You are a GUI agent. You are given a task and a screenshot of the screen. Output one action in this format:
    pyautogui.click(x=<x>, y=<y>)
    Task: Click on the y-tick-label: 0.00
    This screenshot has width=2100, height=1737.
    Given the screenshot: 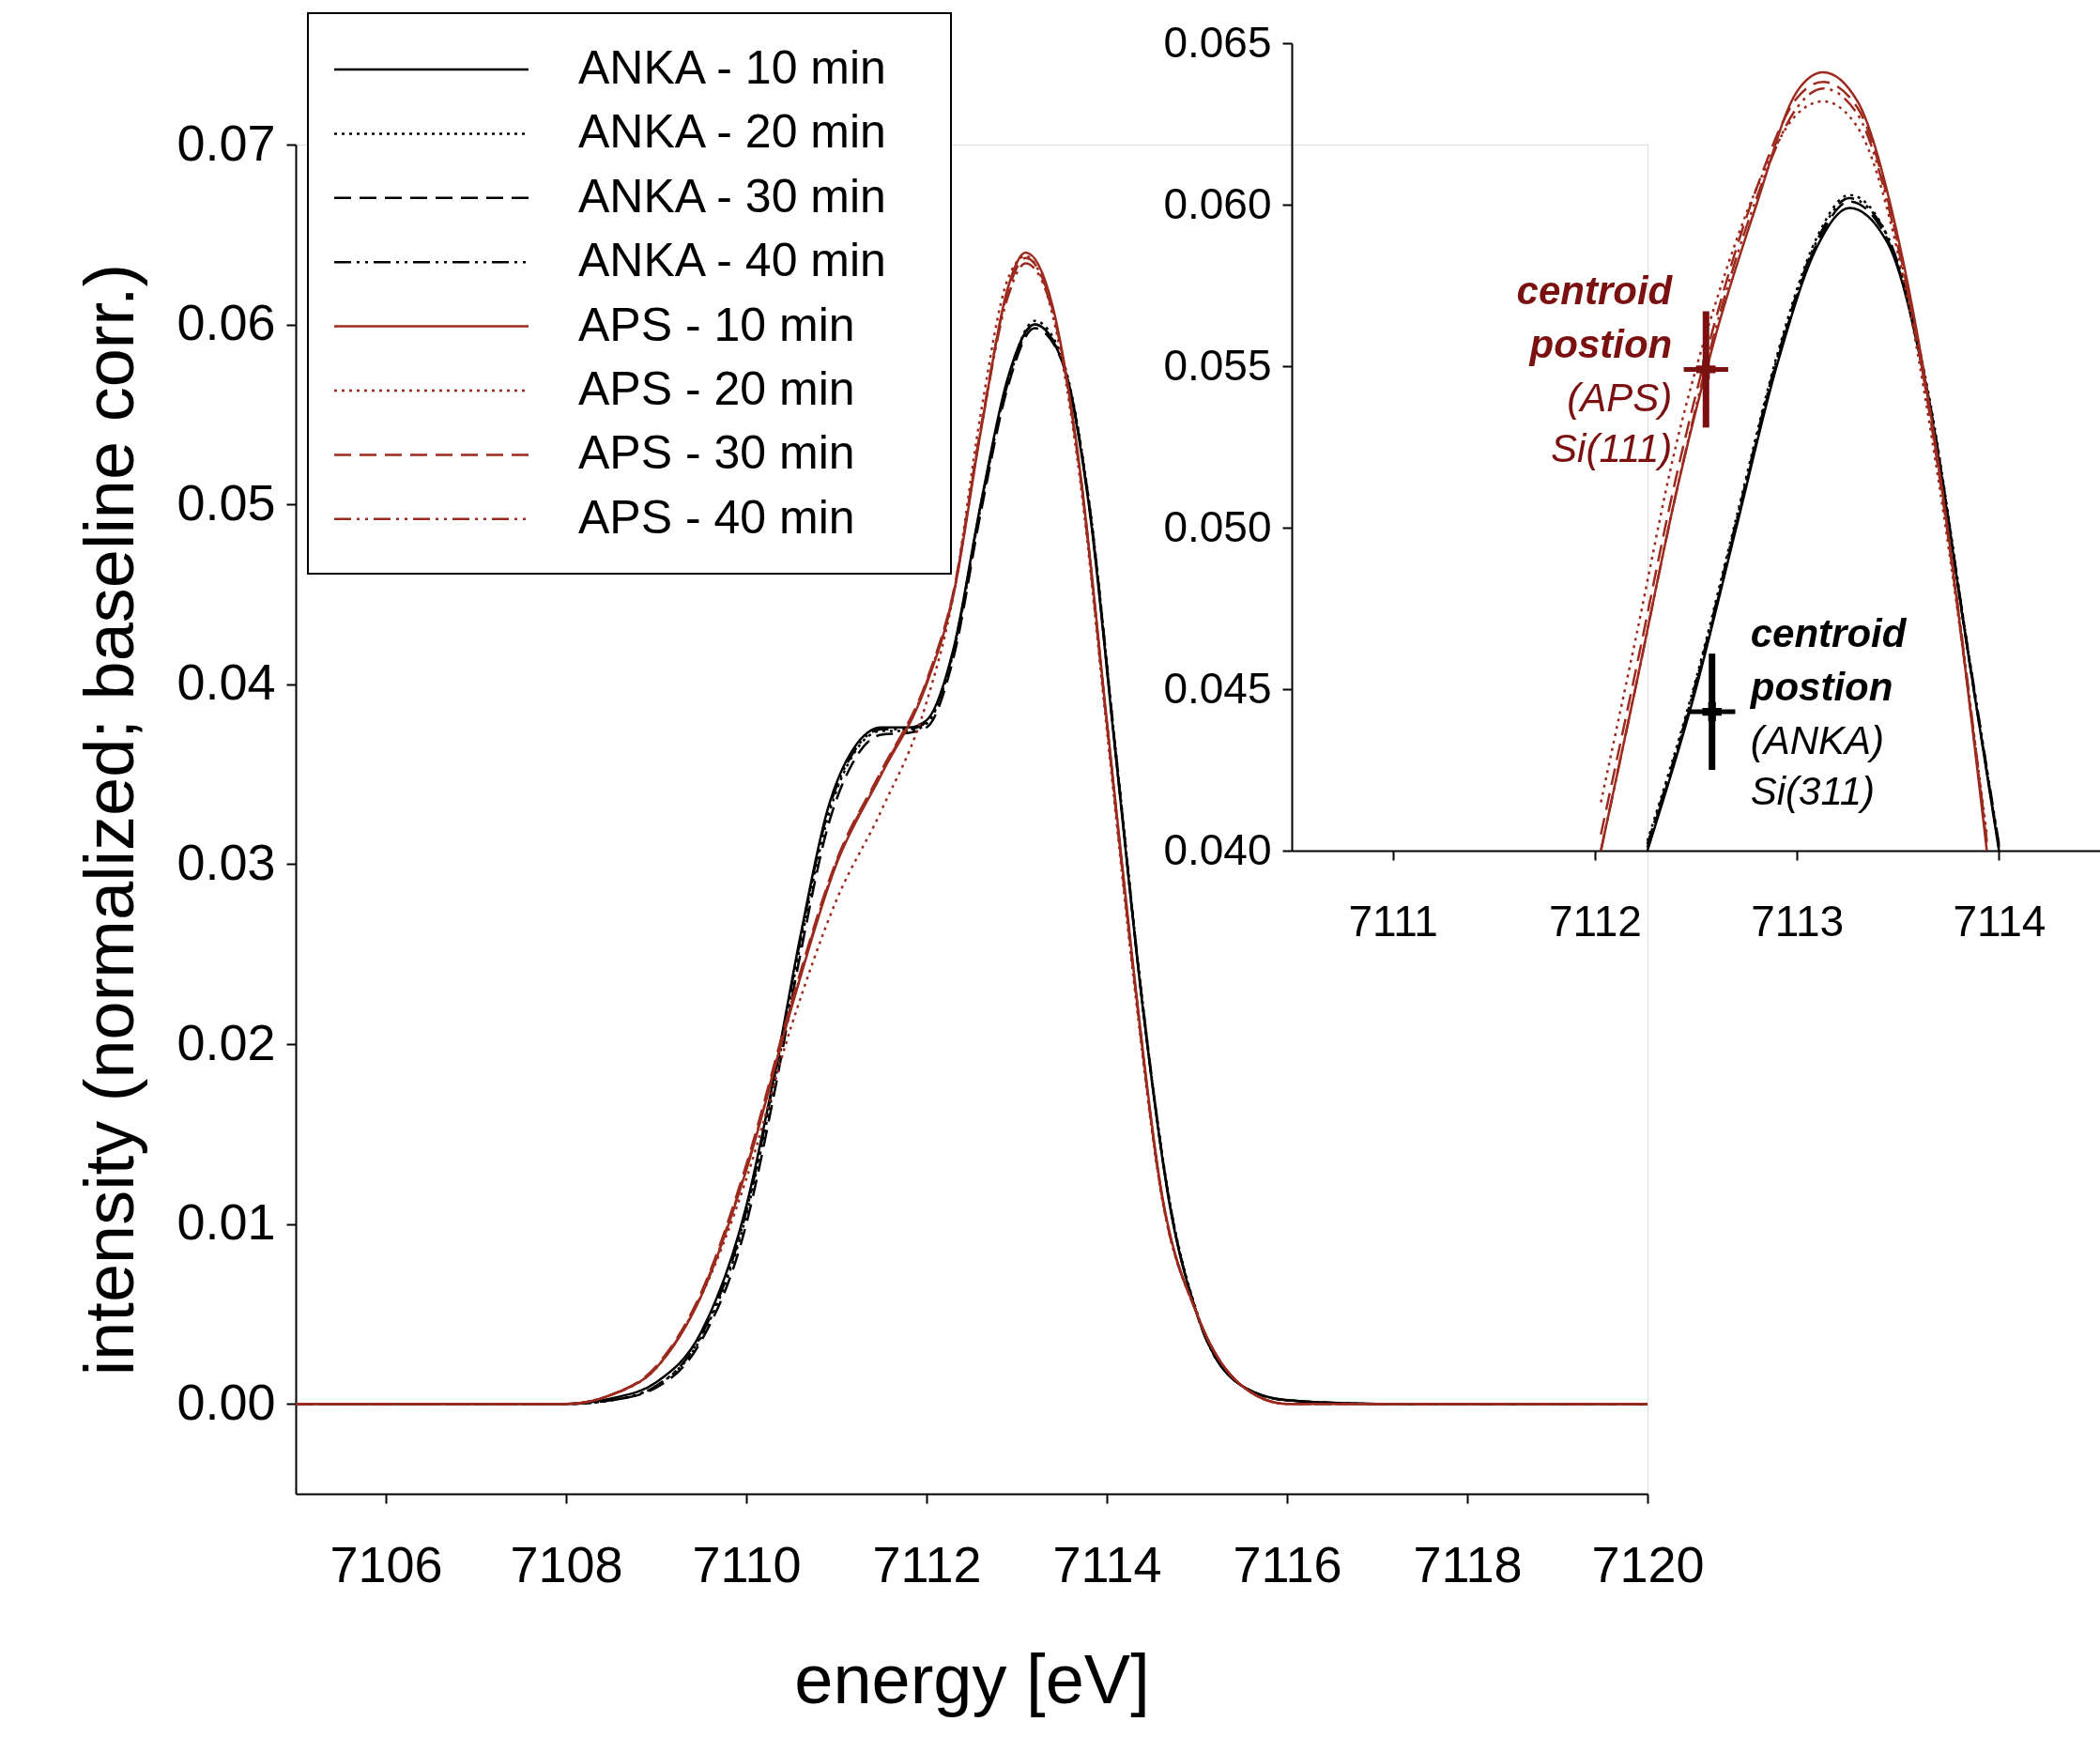 What is the action you would take?
    pyautogui.click(x=226, y=1401)
    